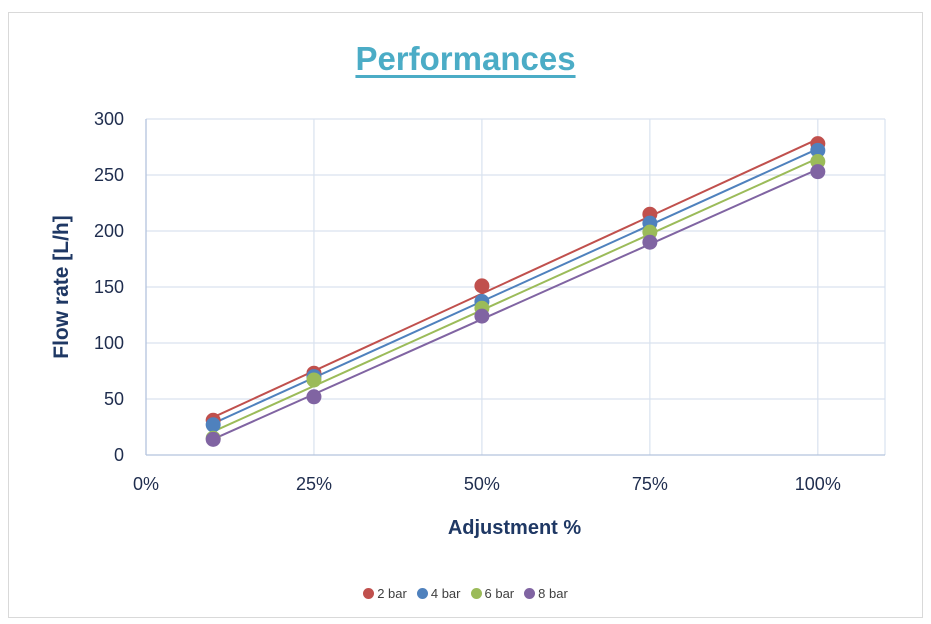 This screenshot has width=931, height=624. What do you see at coordinates (465, 593) in the screenshot?
I see `legend: 2 bar 4 bar 6 bar 8 bar` at bounding box center [465, 593].